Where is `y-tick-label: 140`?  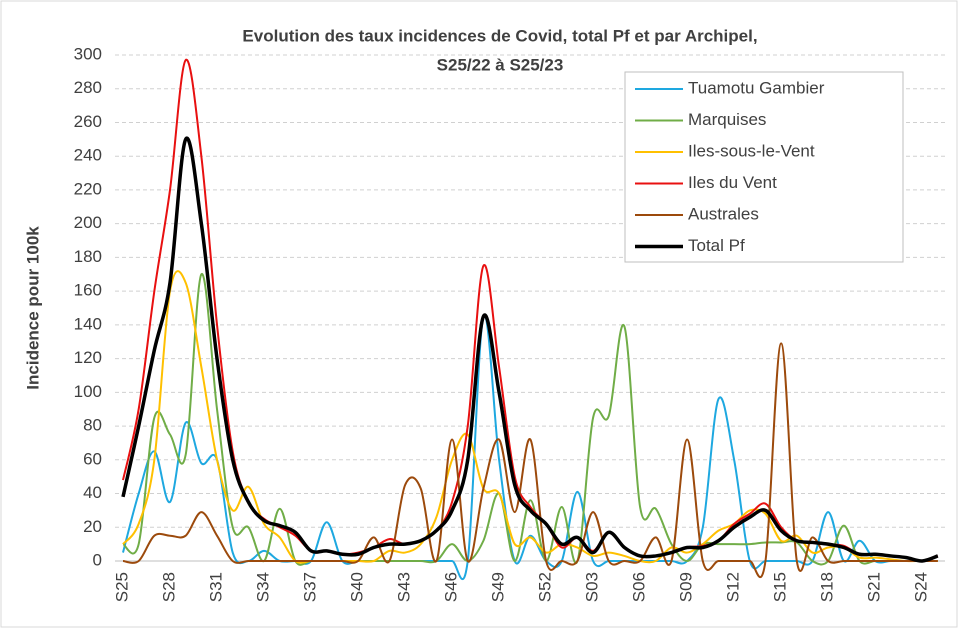 y-tick-label: 140 is located at coordinates (88, 323).